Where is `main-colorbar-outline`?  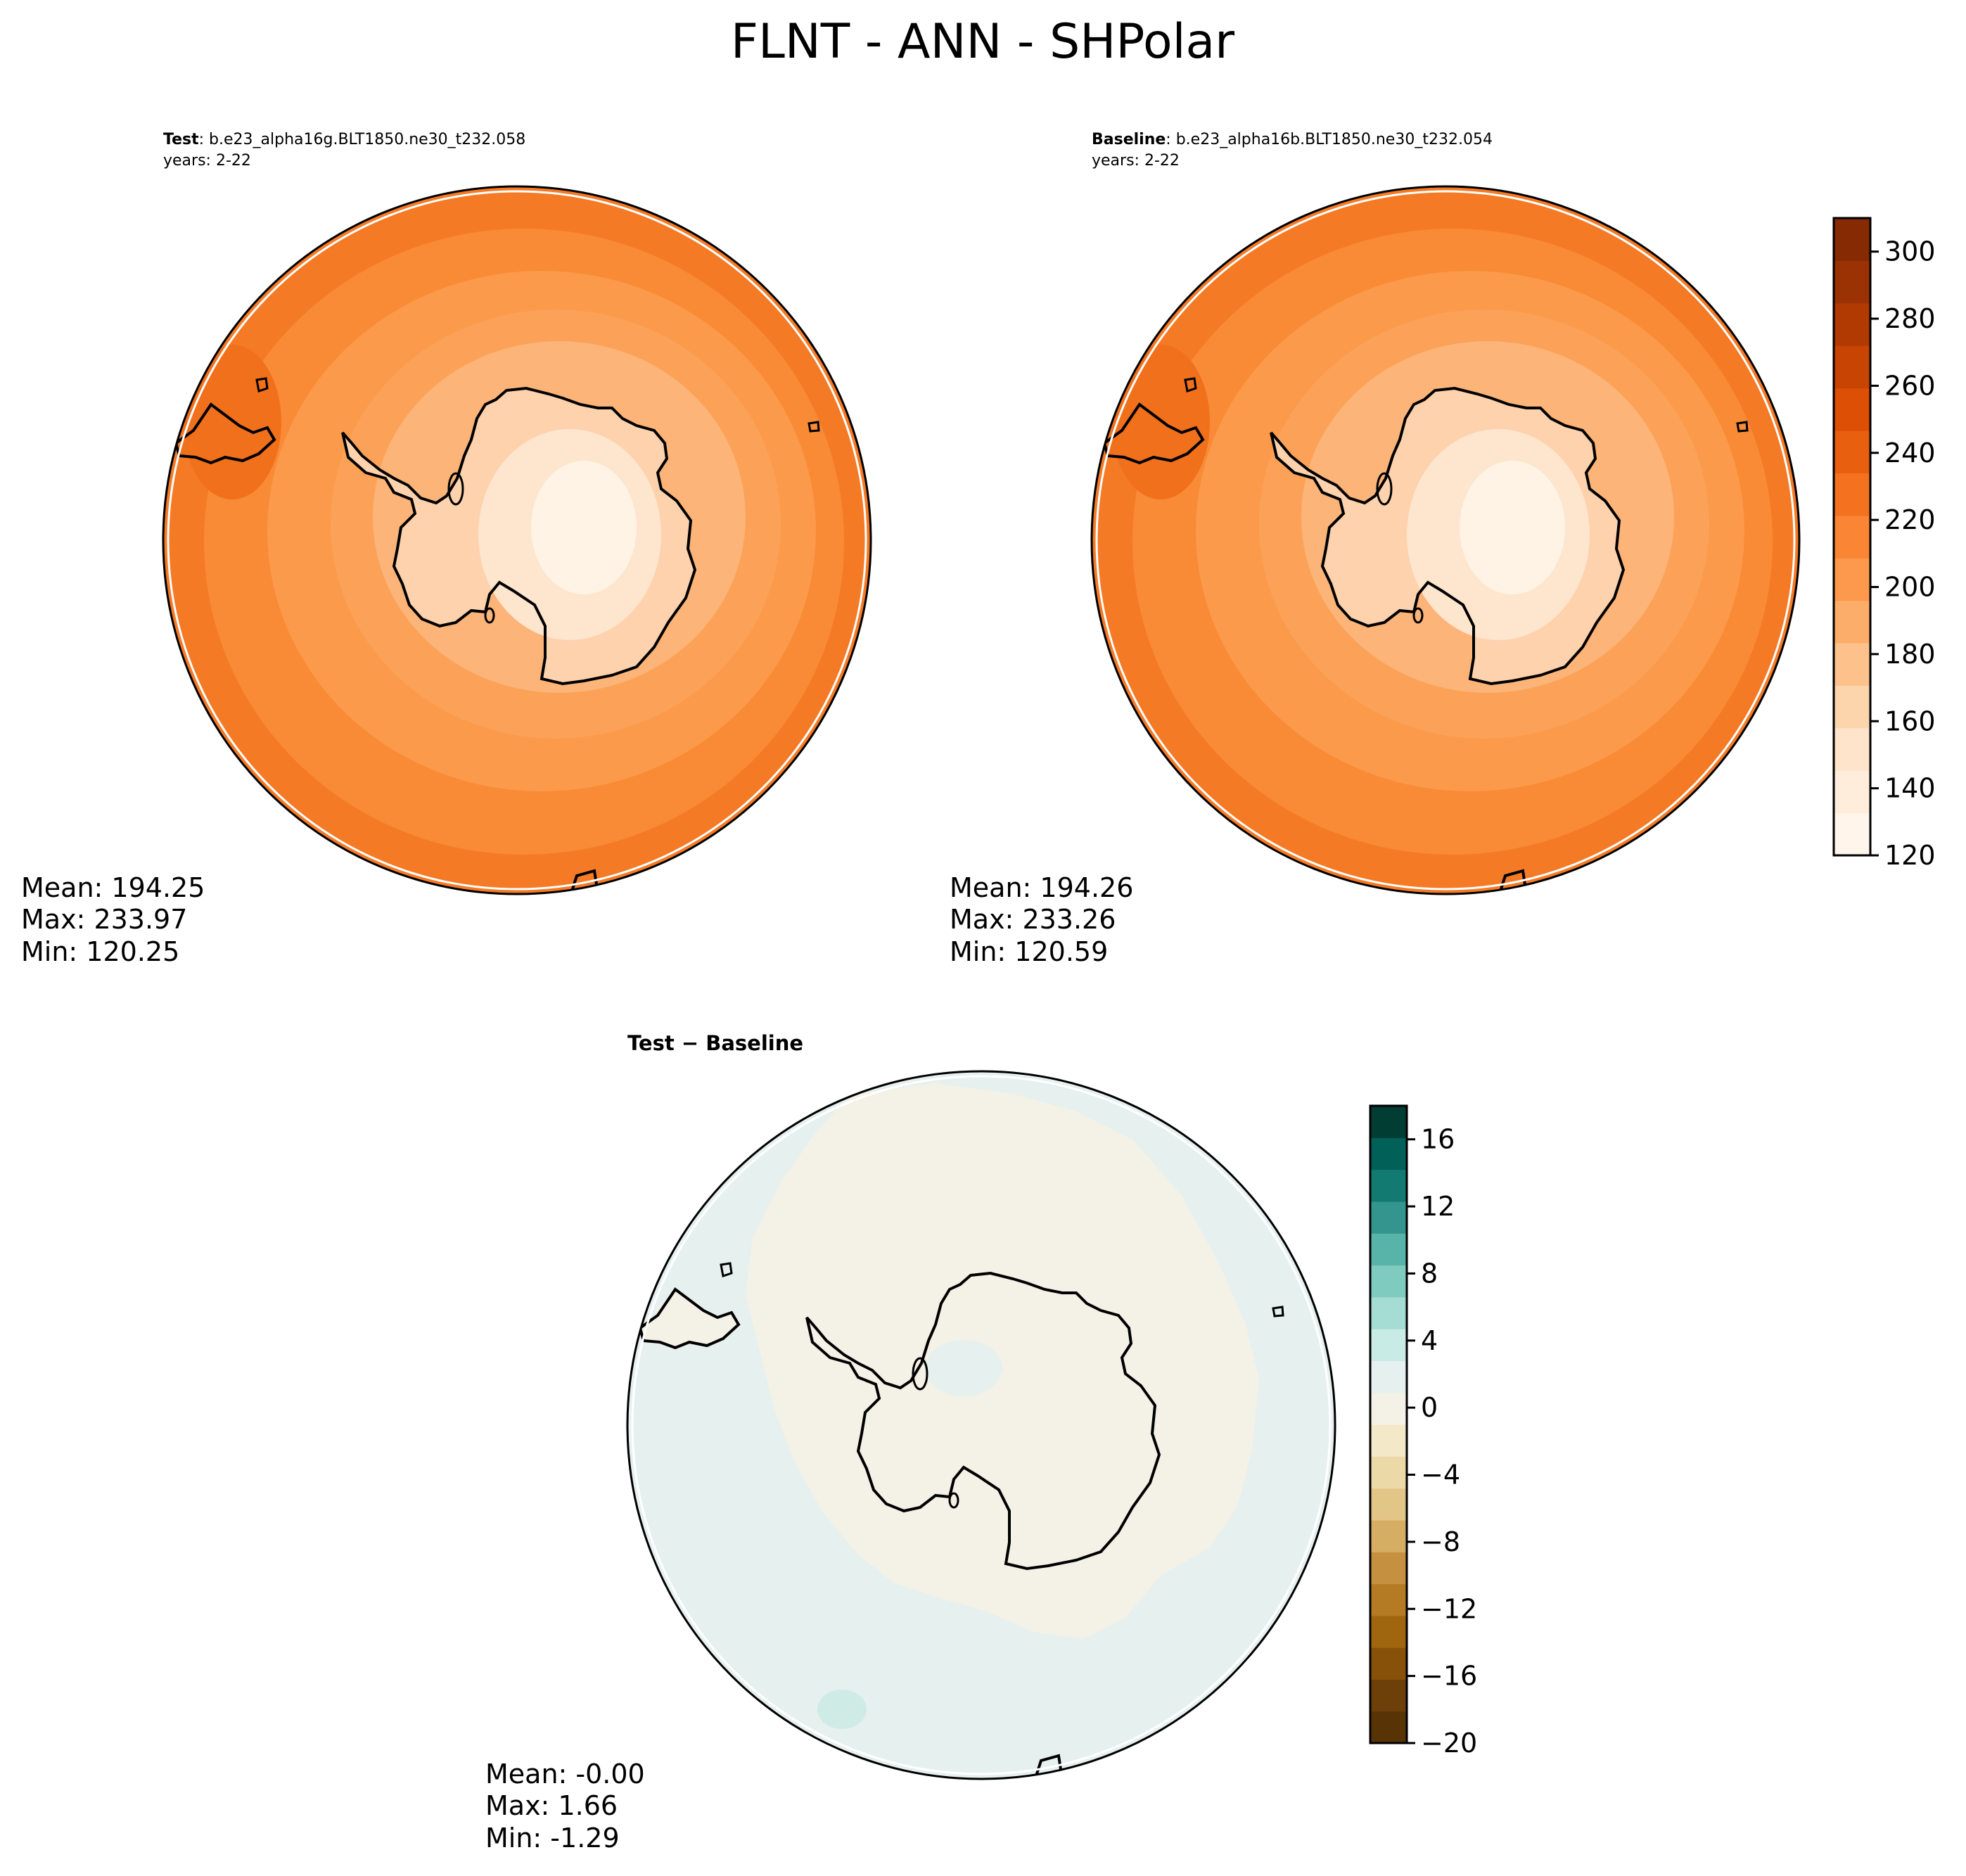
main-colorbar-outline is located at coordinates (1852, 537).